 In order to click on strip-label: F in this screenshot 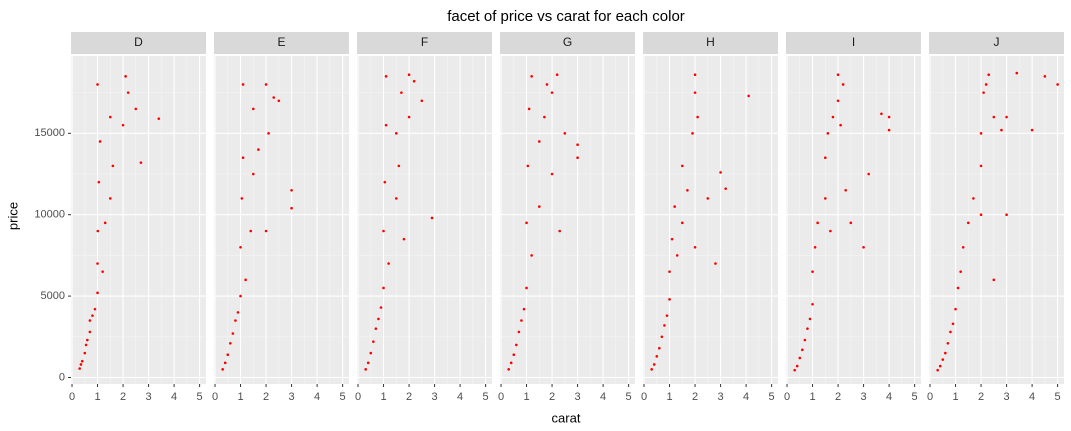, I will do `click(424, 42)`.